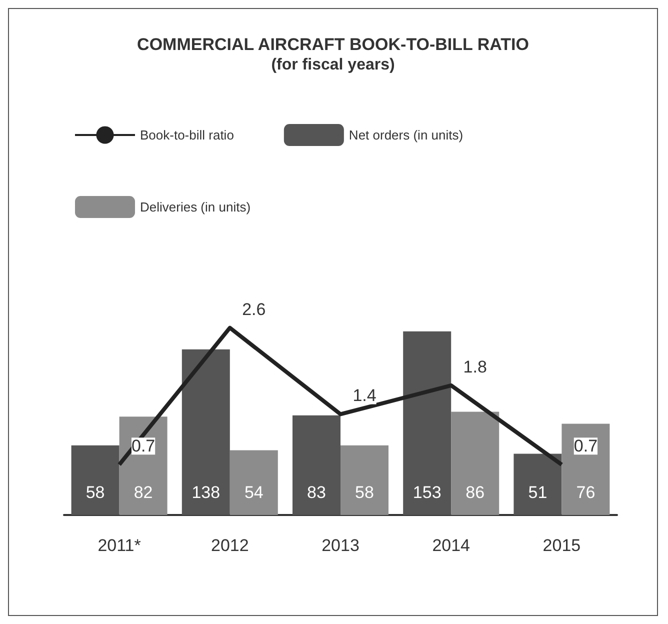  I want to click on data-label: 54, so click(254, 492).